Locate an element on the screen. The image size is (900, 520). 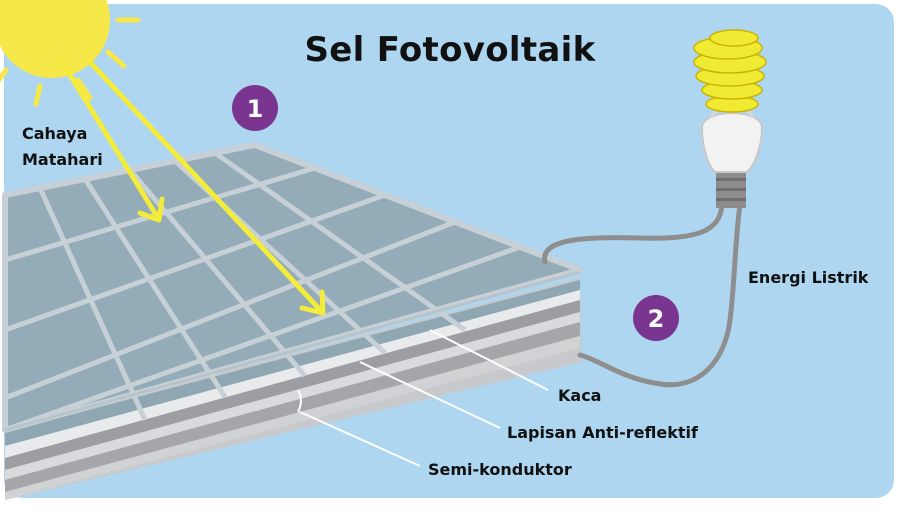
light-bulb-icon is located at coordinates (730, 118).